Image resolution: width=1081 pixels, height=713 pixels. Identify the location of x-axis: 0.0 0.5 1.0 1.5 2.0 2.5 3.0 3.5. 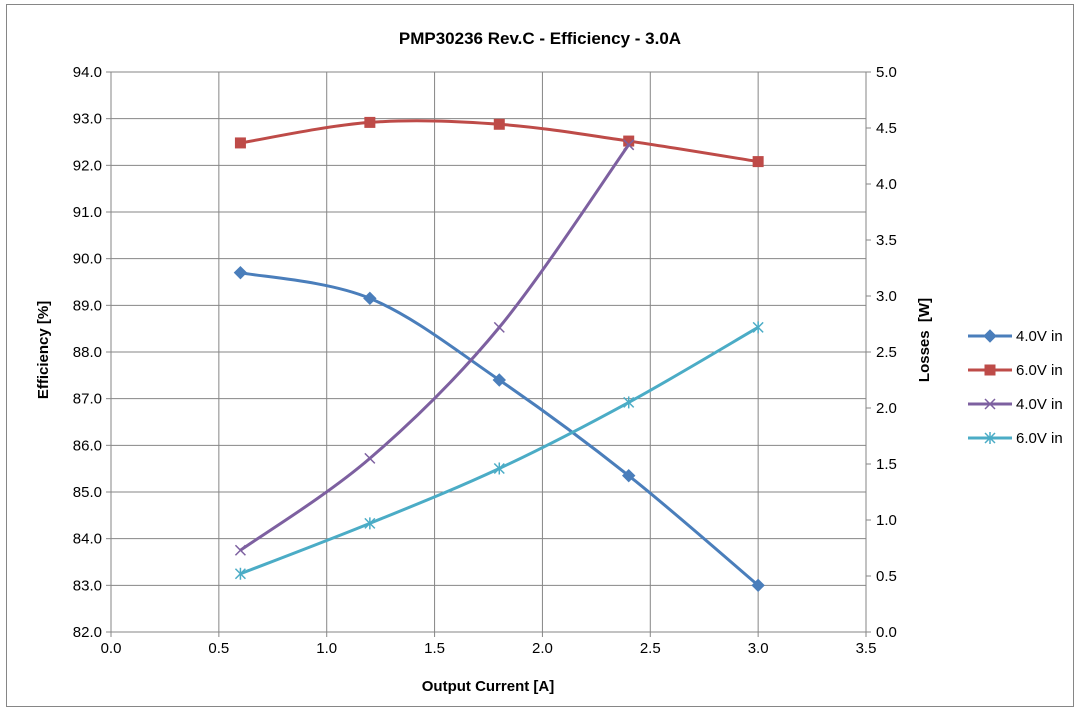
(489, 644).